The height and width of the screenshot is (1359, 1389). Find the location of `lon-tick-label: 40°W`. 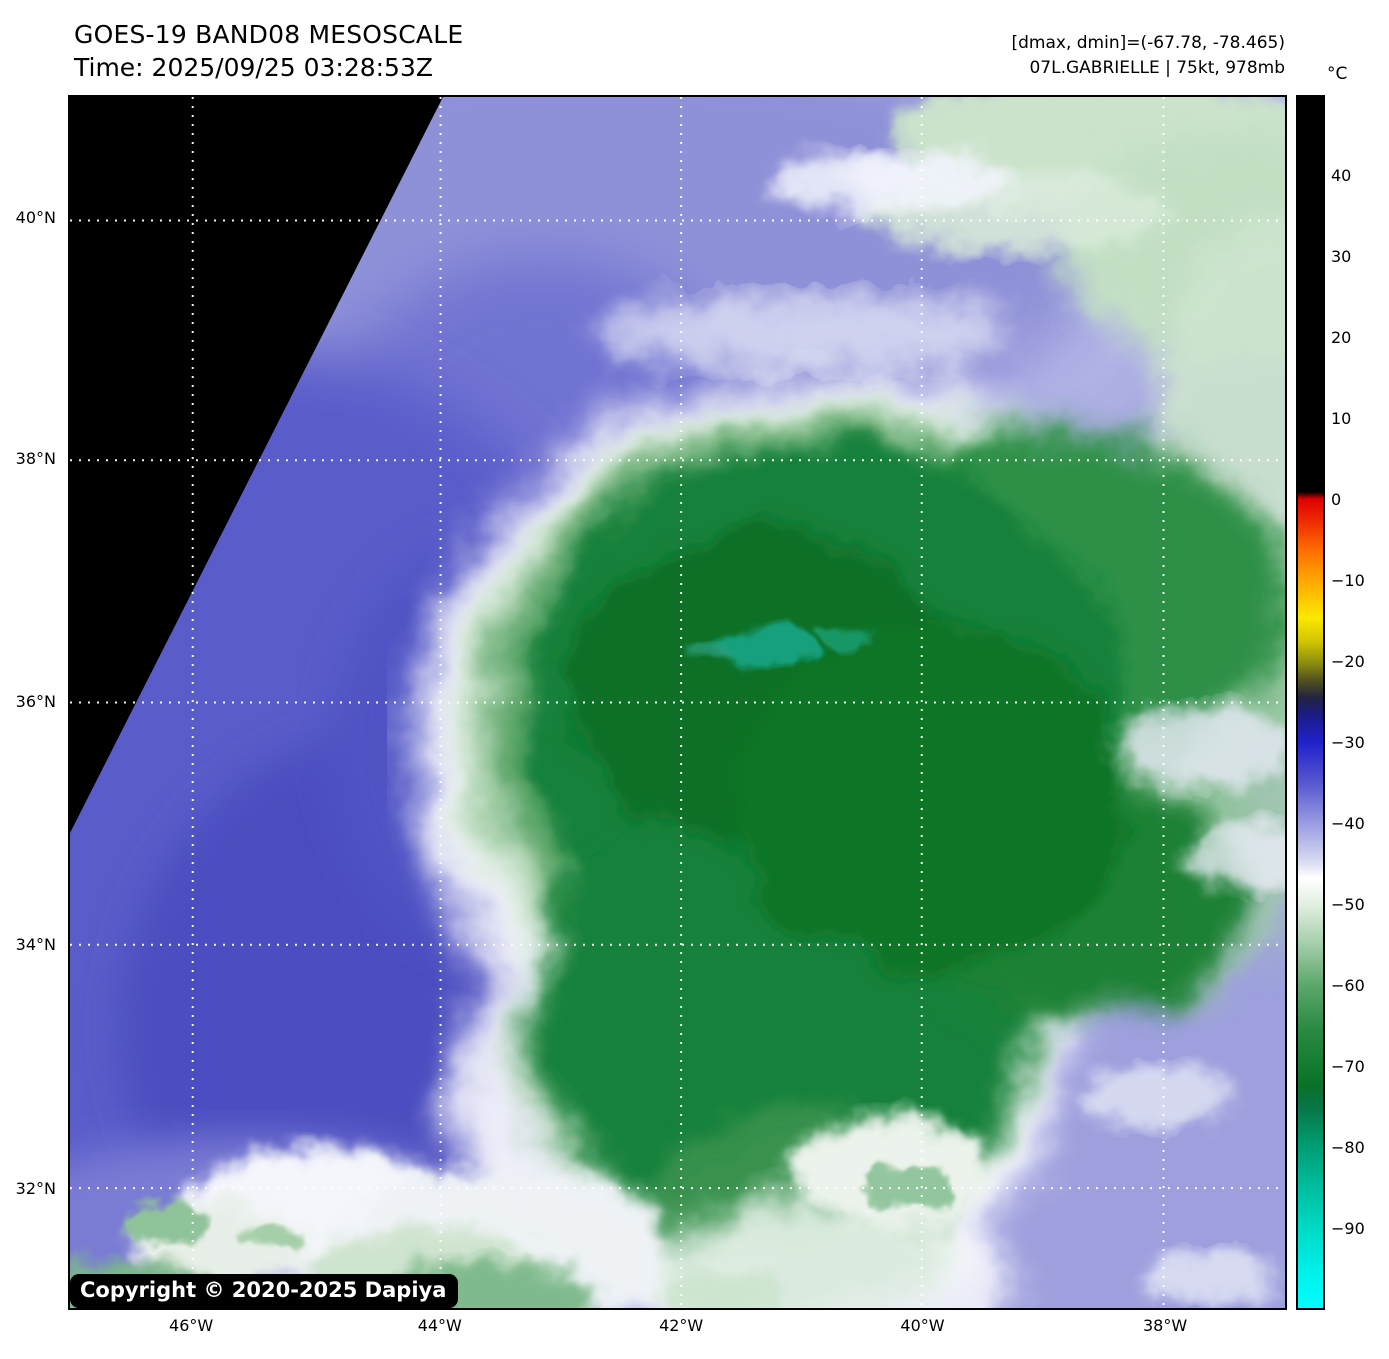

lon-tick-label: 40°W is located at coordinates (922, 1325).